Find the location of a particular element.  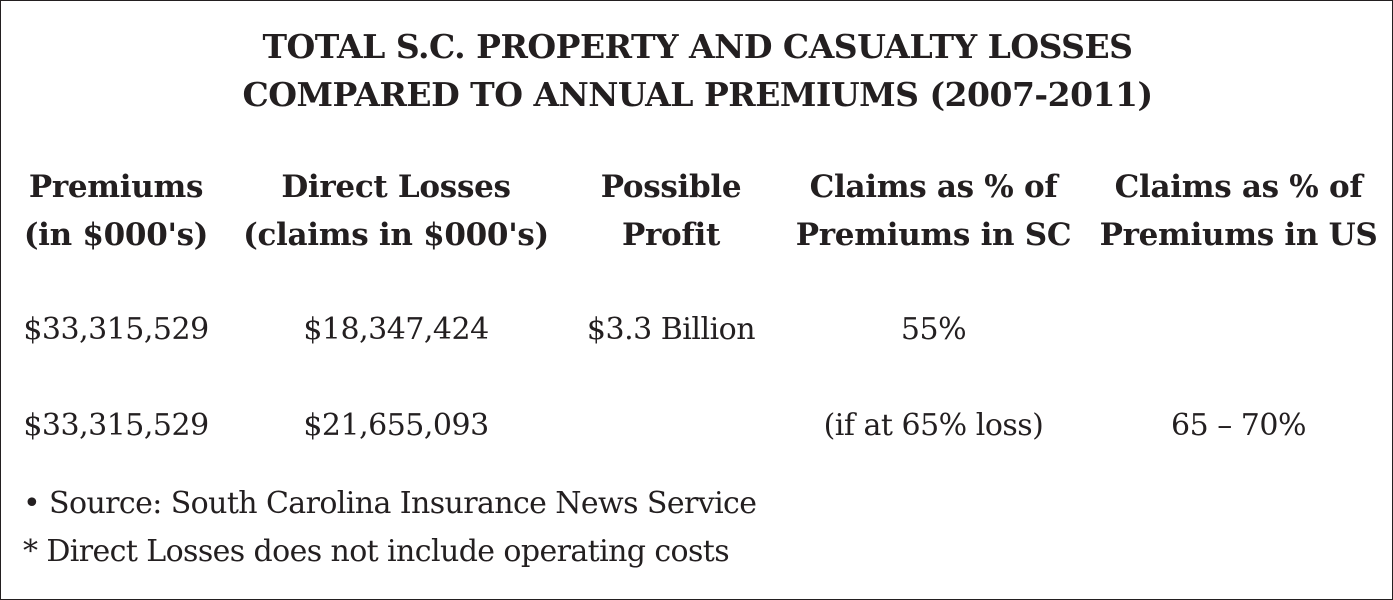

column-header-premiums-line-2: (in $000's) is located at coordinates (116, 235).